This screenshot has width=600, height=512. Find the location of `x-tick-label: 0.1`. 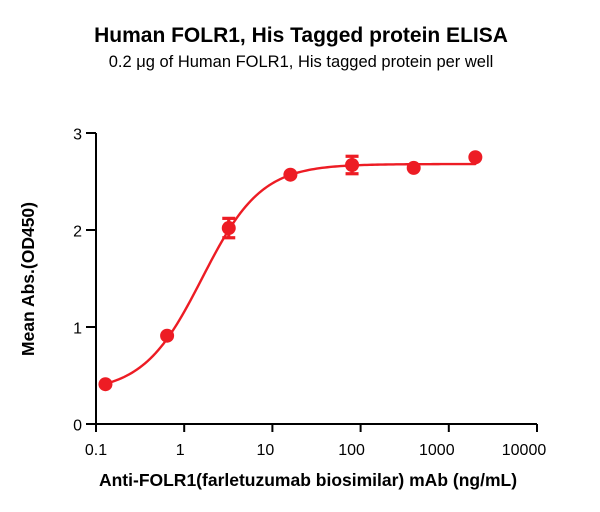

x-tick-label: 0.1 is located at coordinates (96, 450).